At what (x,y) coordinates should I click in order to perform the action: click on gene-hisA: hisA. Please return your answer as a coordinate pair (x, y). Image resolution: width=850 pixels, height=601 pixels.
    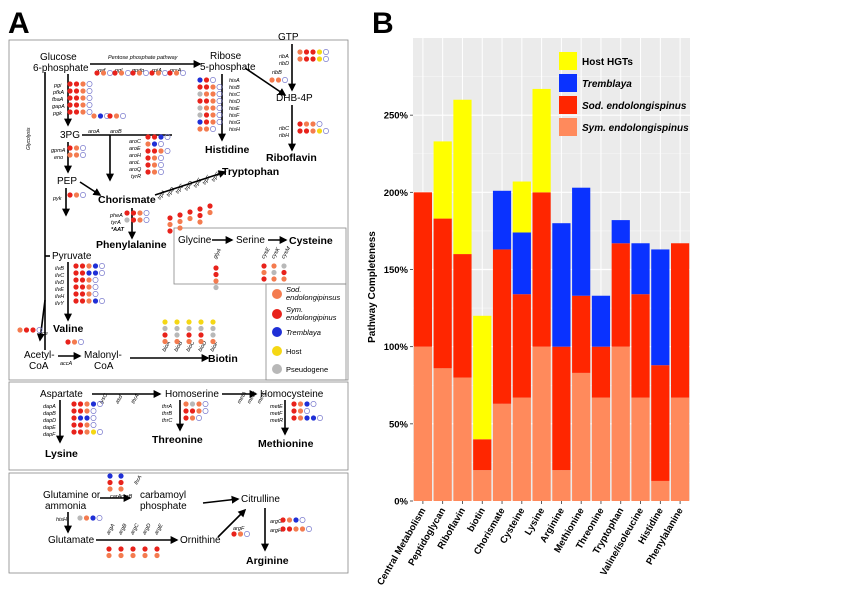
    Looking at the image, I should click on (234, 81).